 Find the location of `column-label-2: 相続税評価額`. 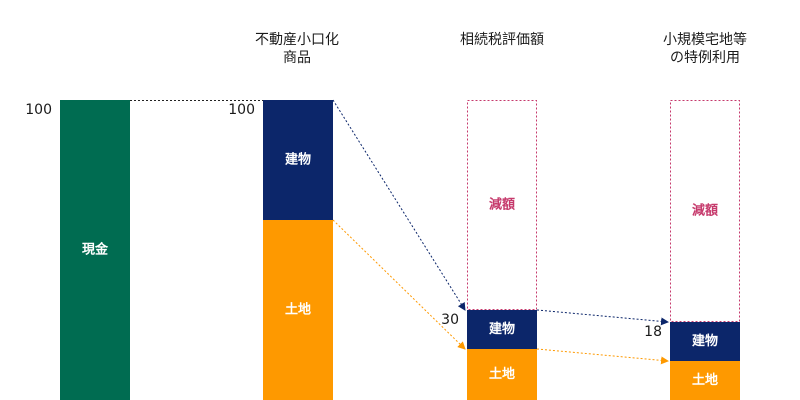

column-label-2: 相続税評価額 is located at coordinates (502, 40).